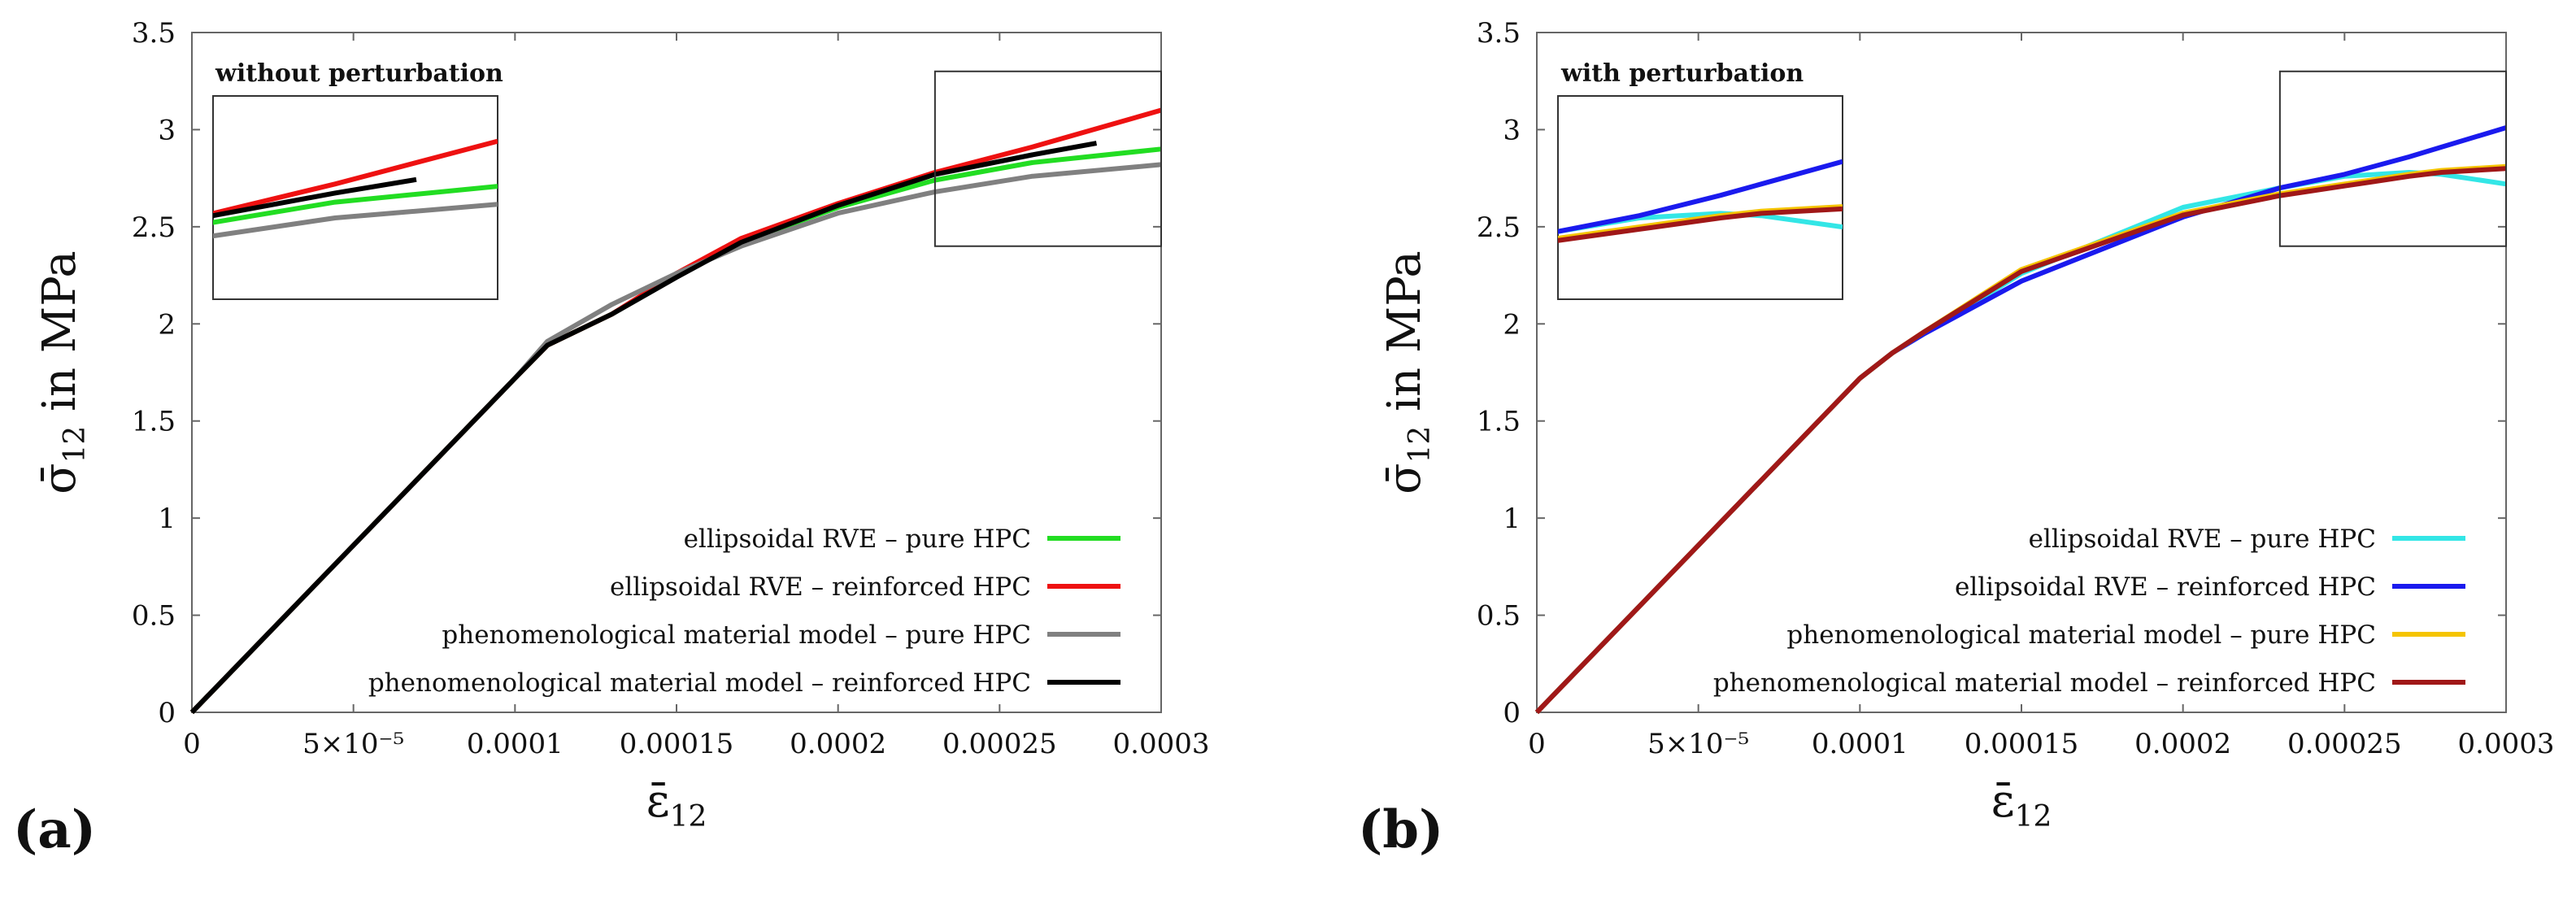 The width and height of the screenshot is (2576, 901). I want to click on x-axis-label-b: ε̄12, so click(2022, 804).